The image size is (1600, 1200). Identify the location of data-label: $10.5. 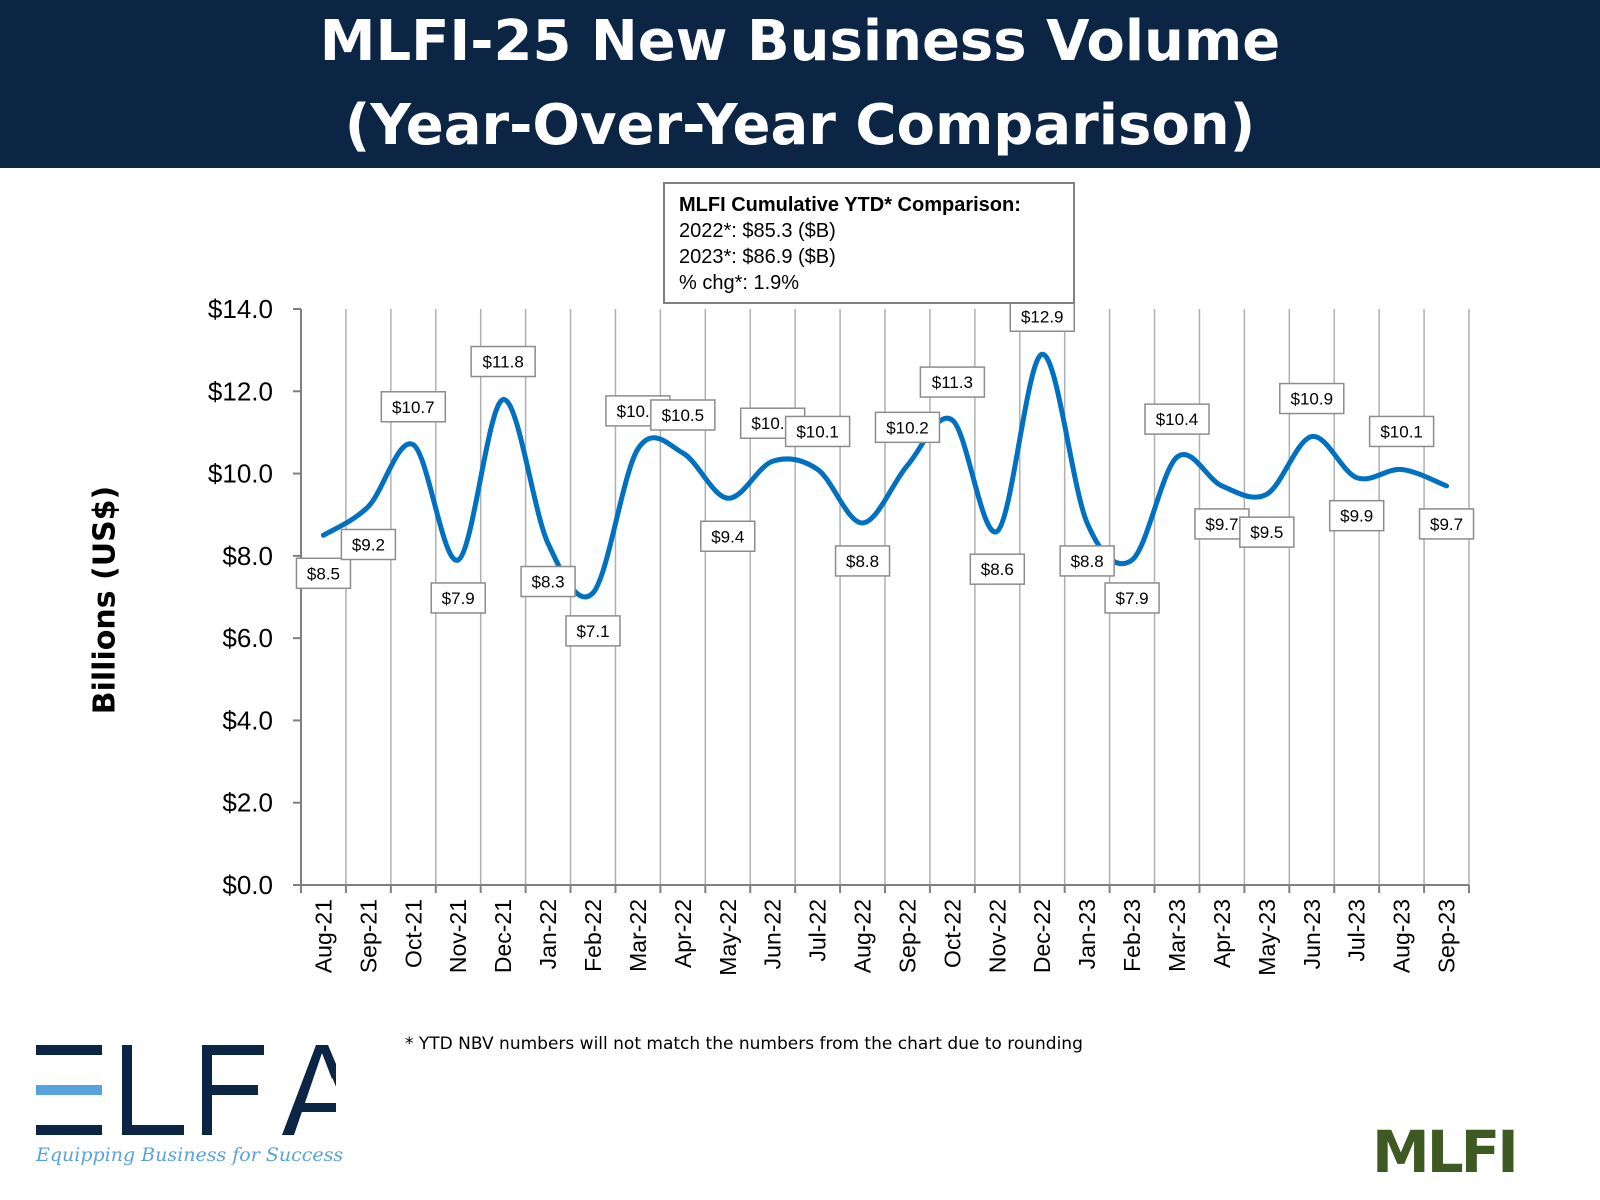
(683, 415).